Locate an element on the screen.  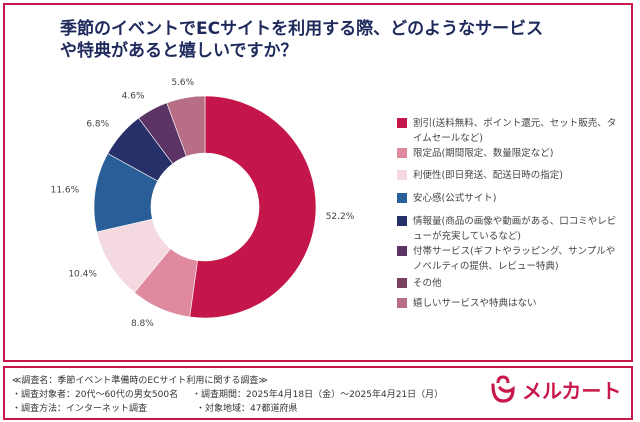
legend-item: 付帯サービス(ギフトやラッピング、サンプルやノベルティの提供、レビュー特典) is located at coordinates (507, 259).